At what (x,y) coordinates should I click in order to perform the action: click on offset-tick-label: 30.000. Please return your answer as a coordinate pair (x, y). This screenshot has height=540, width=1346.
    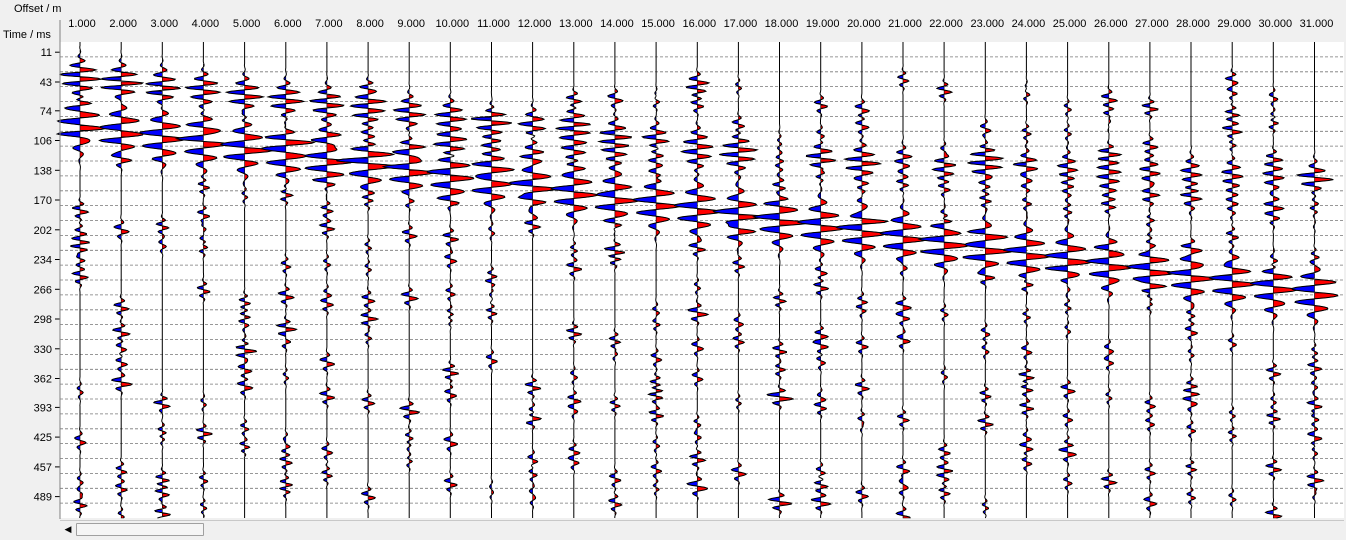
    Looking at the image, I should click on (1275, 24).